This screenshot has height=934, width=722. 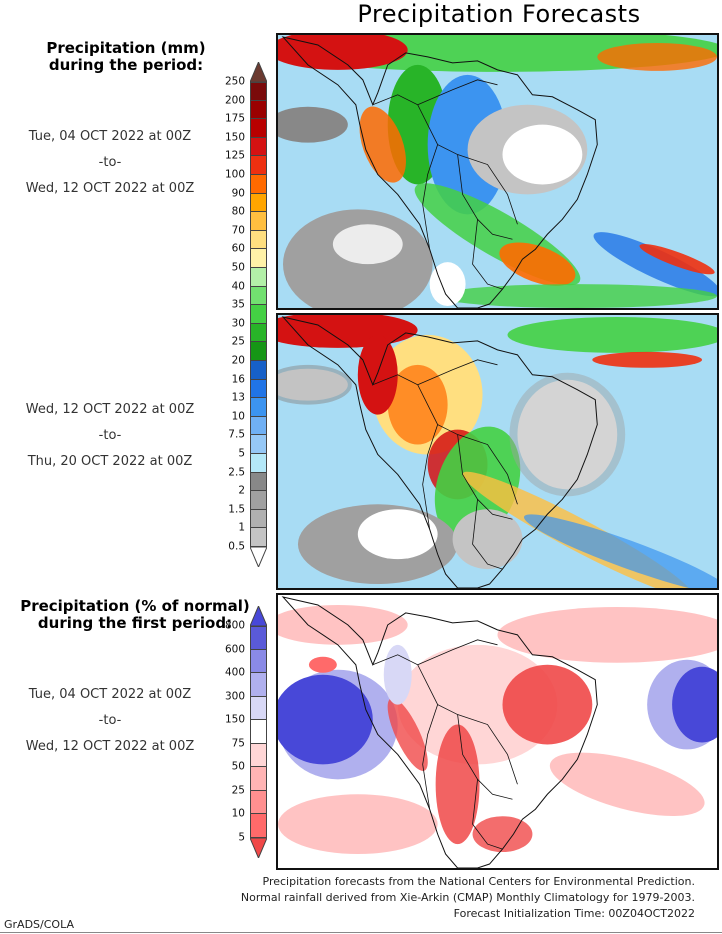 I want to click on percent-colorbar: 800 600 400 300 150 75 50 25 10 5, so click(x=246, y=732).